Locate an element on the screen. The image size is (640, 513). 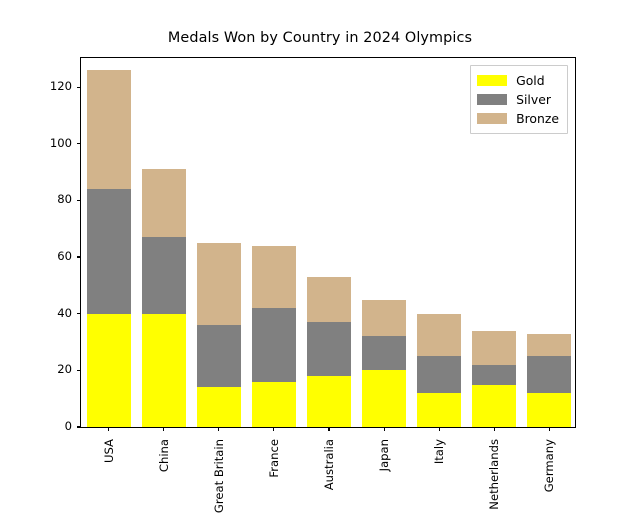
legend-label: Silver is located at coordinates (533, 99).